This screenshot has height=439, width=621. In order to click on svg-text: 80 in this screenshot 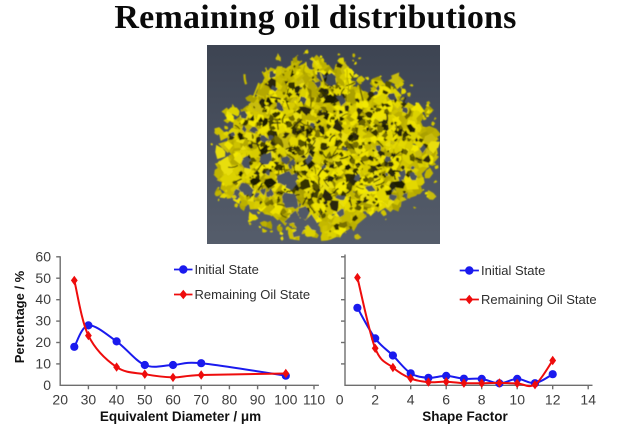, I will do `click(230, 400)`.